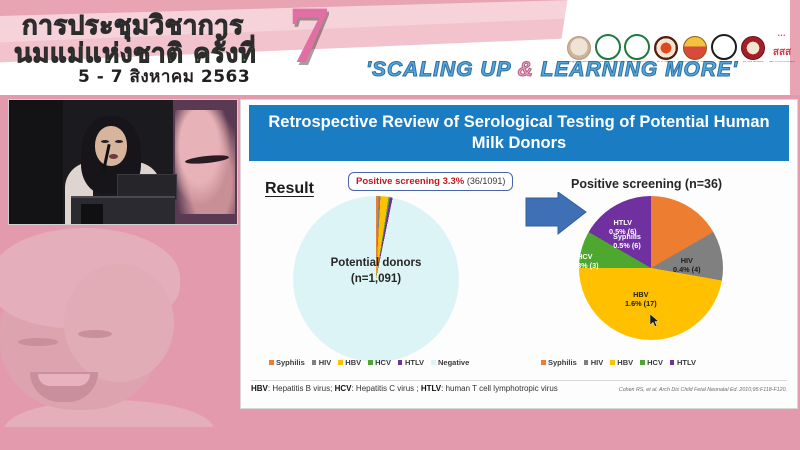 The width and height of the screenshot is (800, 450). Describe the element at coordinates (782, 36) in the screenshot. I see `thaihealth-dots-icon: •••` at that location.